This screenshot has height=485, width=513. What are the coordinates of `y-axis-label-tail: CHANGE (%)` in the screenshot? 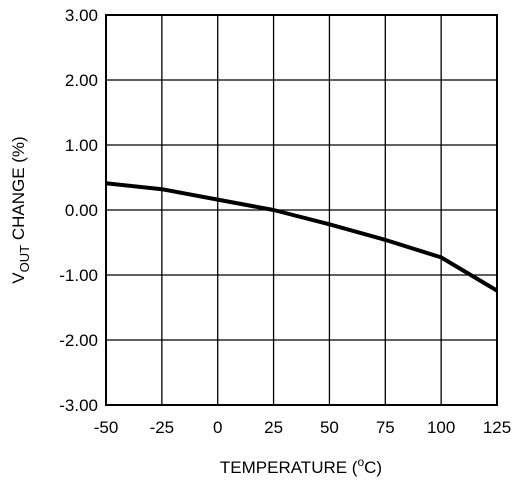 It's located at (18, 190).